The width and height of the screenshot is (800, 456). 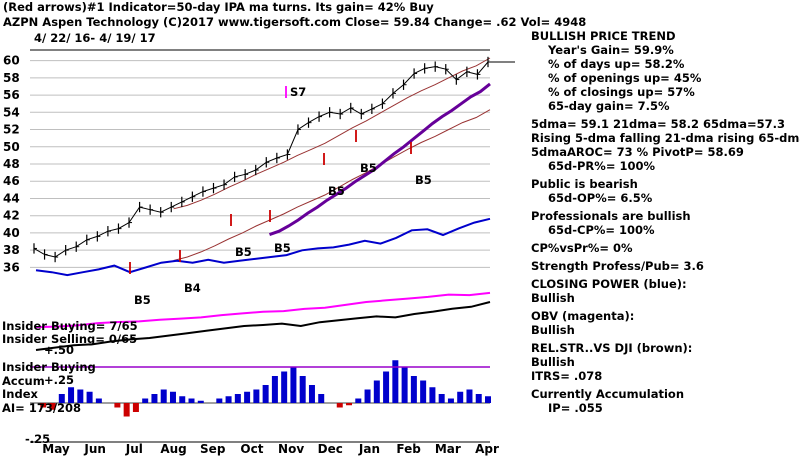 What do you see at coordinates (69, 339) in the screenshot?
I see `insider-selling-label: Insider Selling= 0/65` at bounding box center [69, 339].